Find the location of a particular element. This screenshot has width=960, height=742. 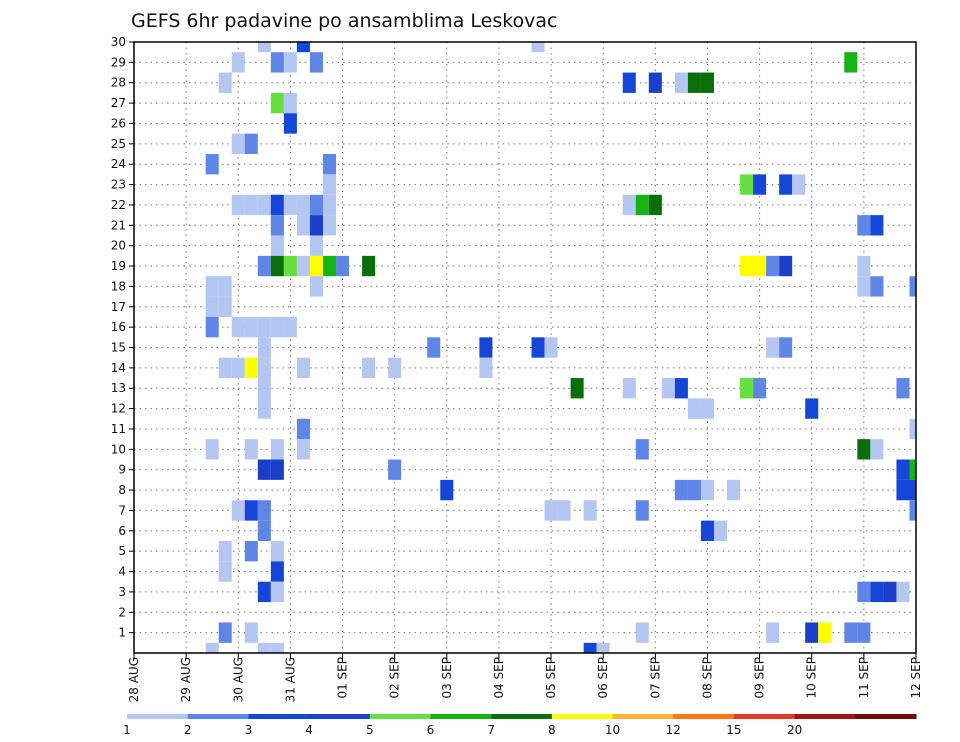

y-tick-label: 23 is located at coordinates (118, 185).